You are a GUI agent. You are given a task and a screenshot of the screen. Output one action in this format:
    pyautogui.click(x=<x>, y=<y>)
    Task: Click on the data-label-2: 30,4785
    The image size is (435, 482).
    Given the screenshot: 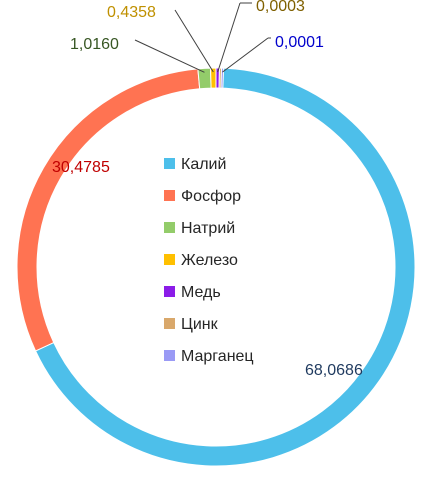 What is the action you would take?
    pyautogui.click(x=81, y=167)
    